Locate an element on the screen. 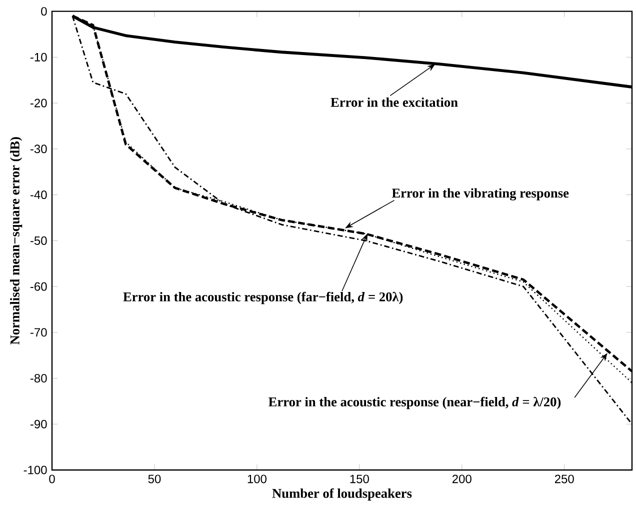  x-tick-label: 50 is located at coordinates (154, 479).